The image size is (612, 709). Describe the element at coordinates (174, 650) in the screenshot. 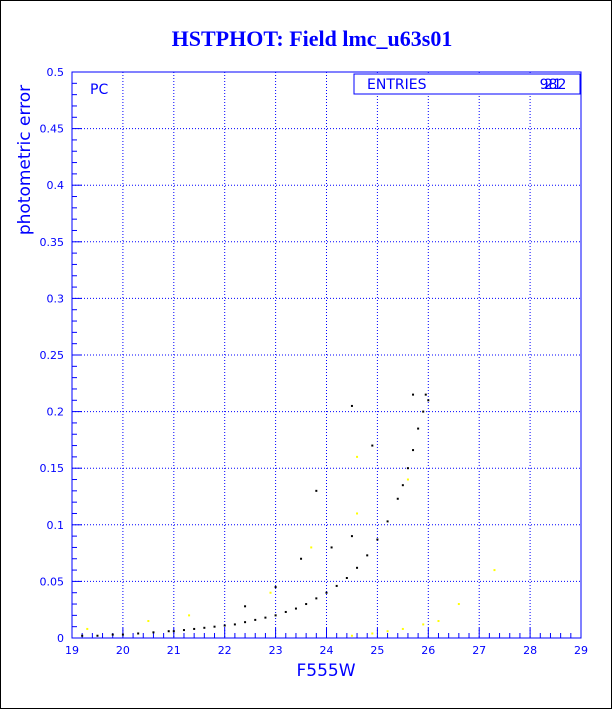

I see `x-tick-label: 21` at that location.